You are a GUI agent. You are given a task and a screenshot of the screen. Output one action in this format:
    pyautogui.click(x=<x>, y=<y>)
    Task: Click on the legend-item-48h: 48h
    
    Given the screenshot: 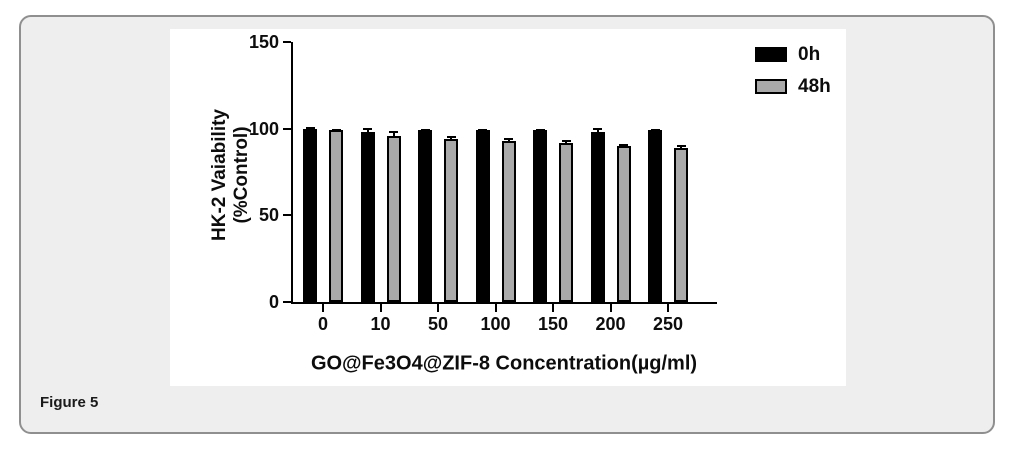 What is the action you would take?
    pyautogui.click(x=793, y=86)
    